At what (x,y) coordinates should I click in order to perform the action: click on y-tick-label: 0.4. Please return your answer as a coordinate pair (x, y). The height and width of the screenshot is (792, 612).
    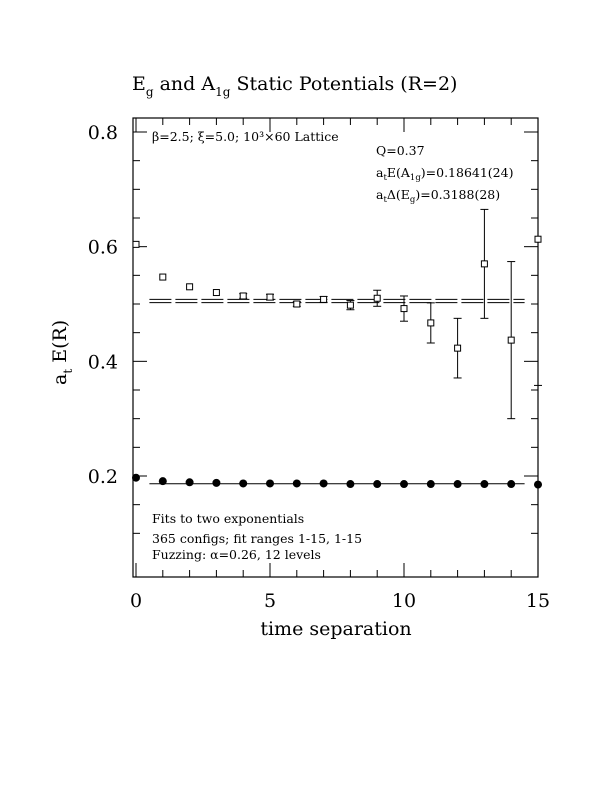
    Looking at the image, I should click on (103, 362).